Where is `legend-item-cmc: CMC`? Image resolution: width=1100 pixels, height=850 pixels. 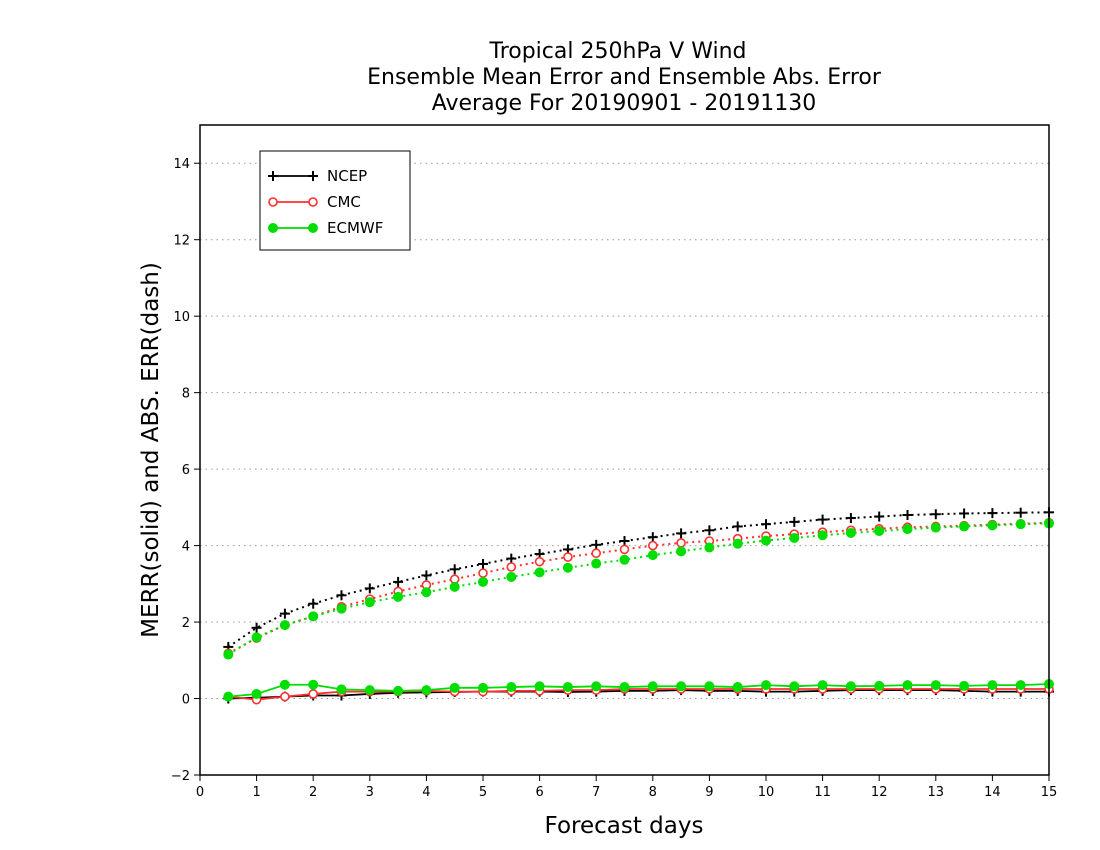
legend-item-cmc: CMC is located at coordinates (314, 202).